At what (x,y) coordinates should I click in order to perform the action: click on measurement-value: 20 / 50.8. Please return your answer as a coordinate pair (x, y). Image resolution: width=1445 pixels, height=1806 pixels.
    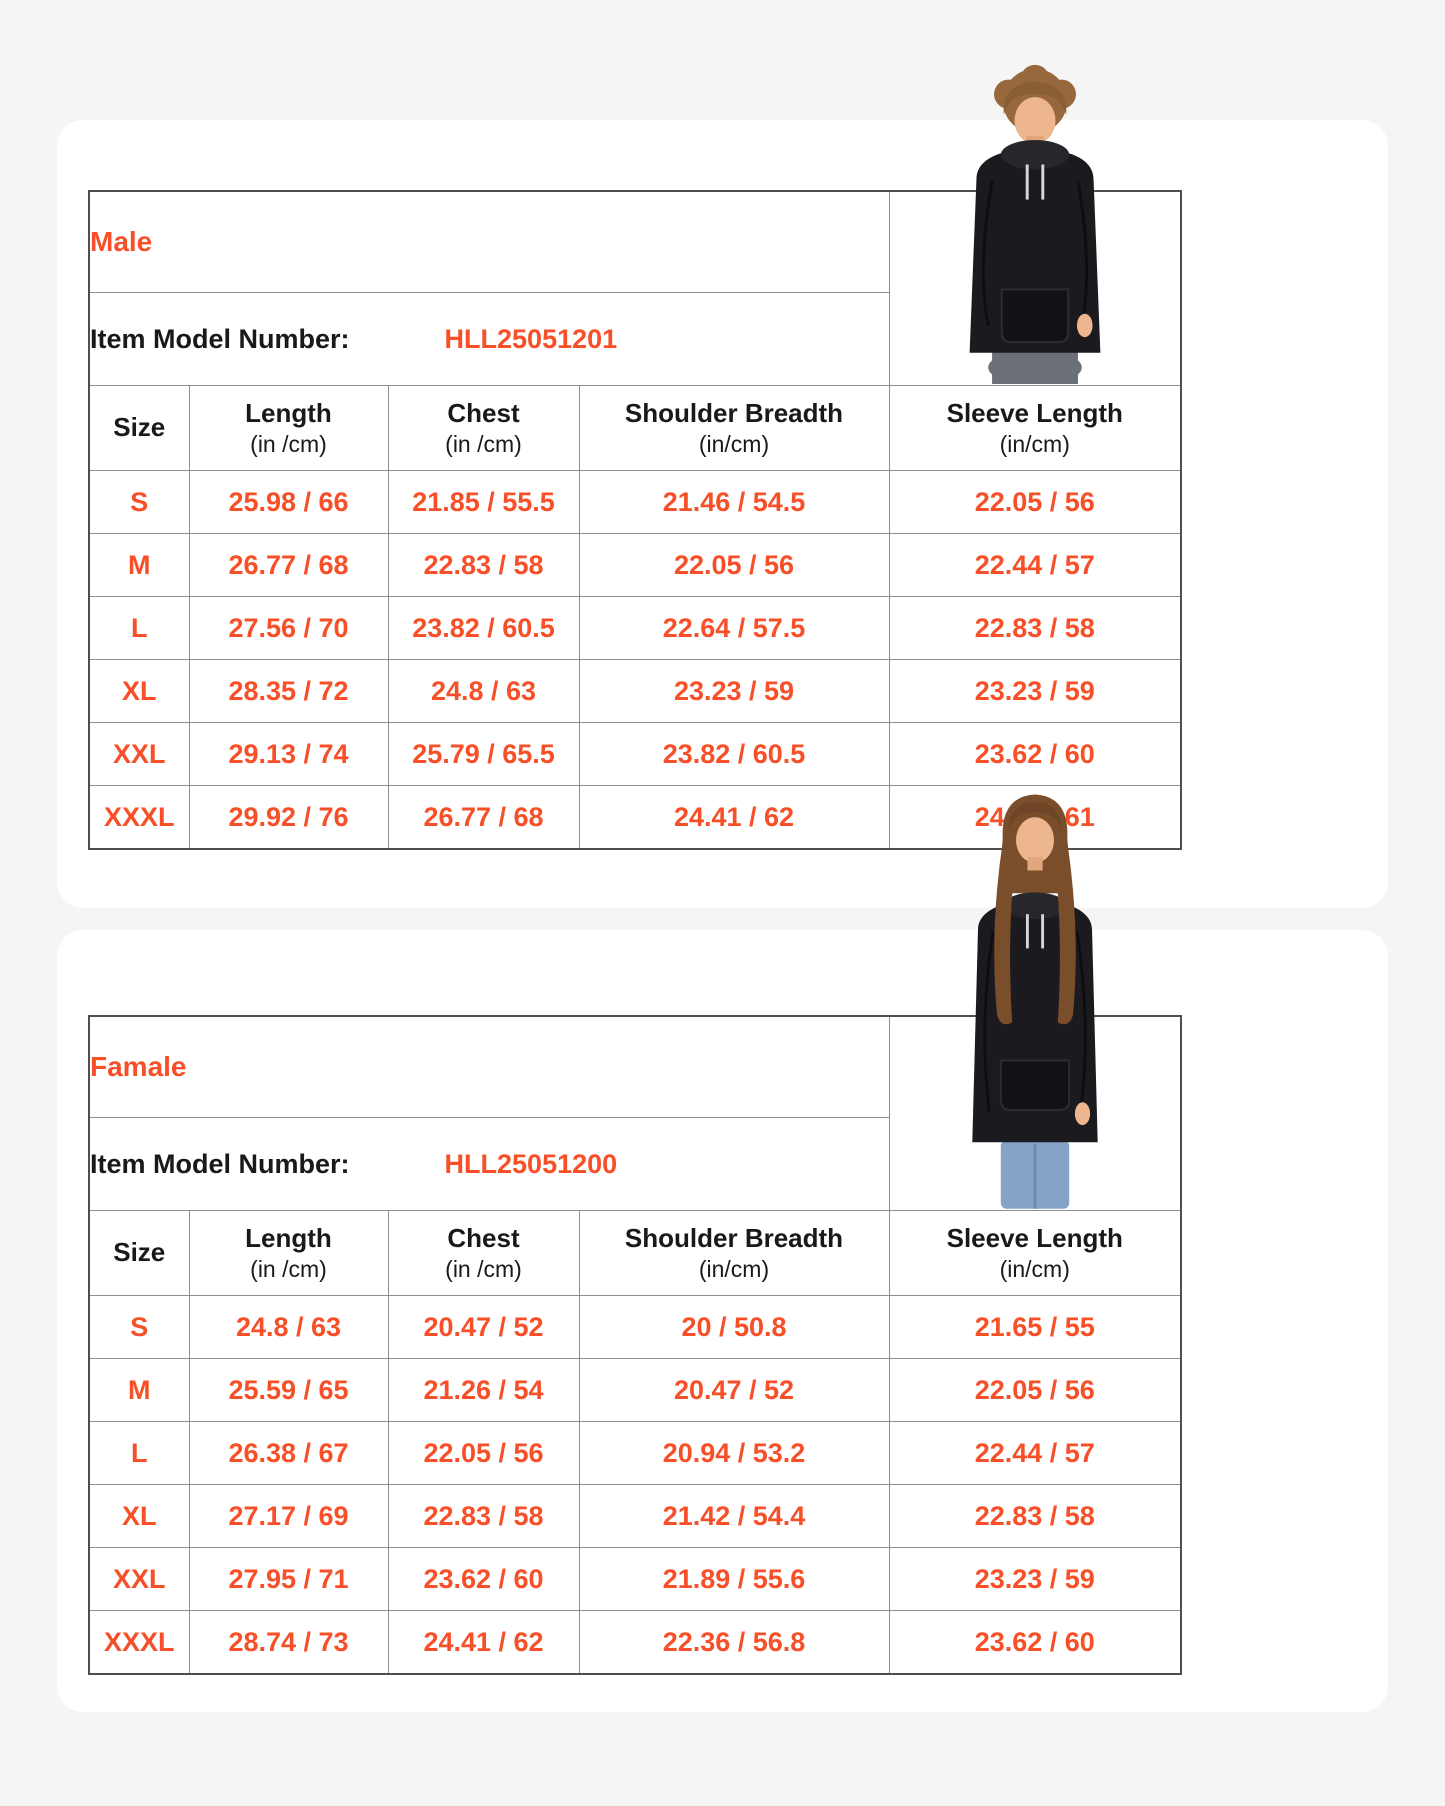
    Looking at the image, I should click on (734, 1327).